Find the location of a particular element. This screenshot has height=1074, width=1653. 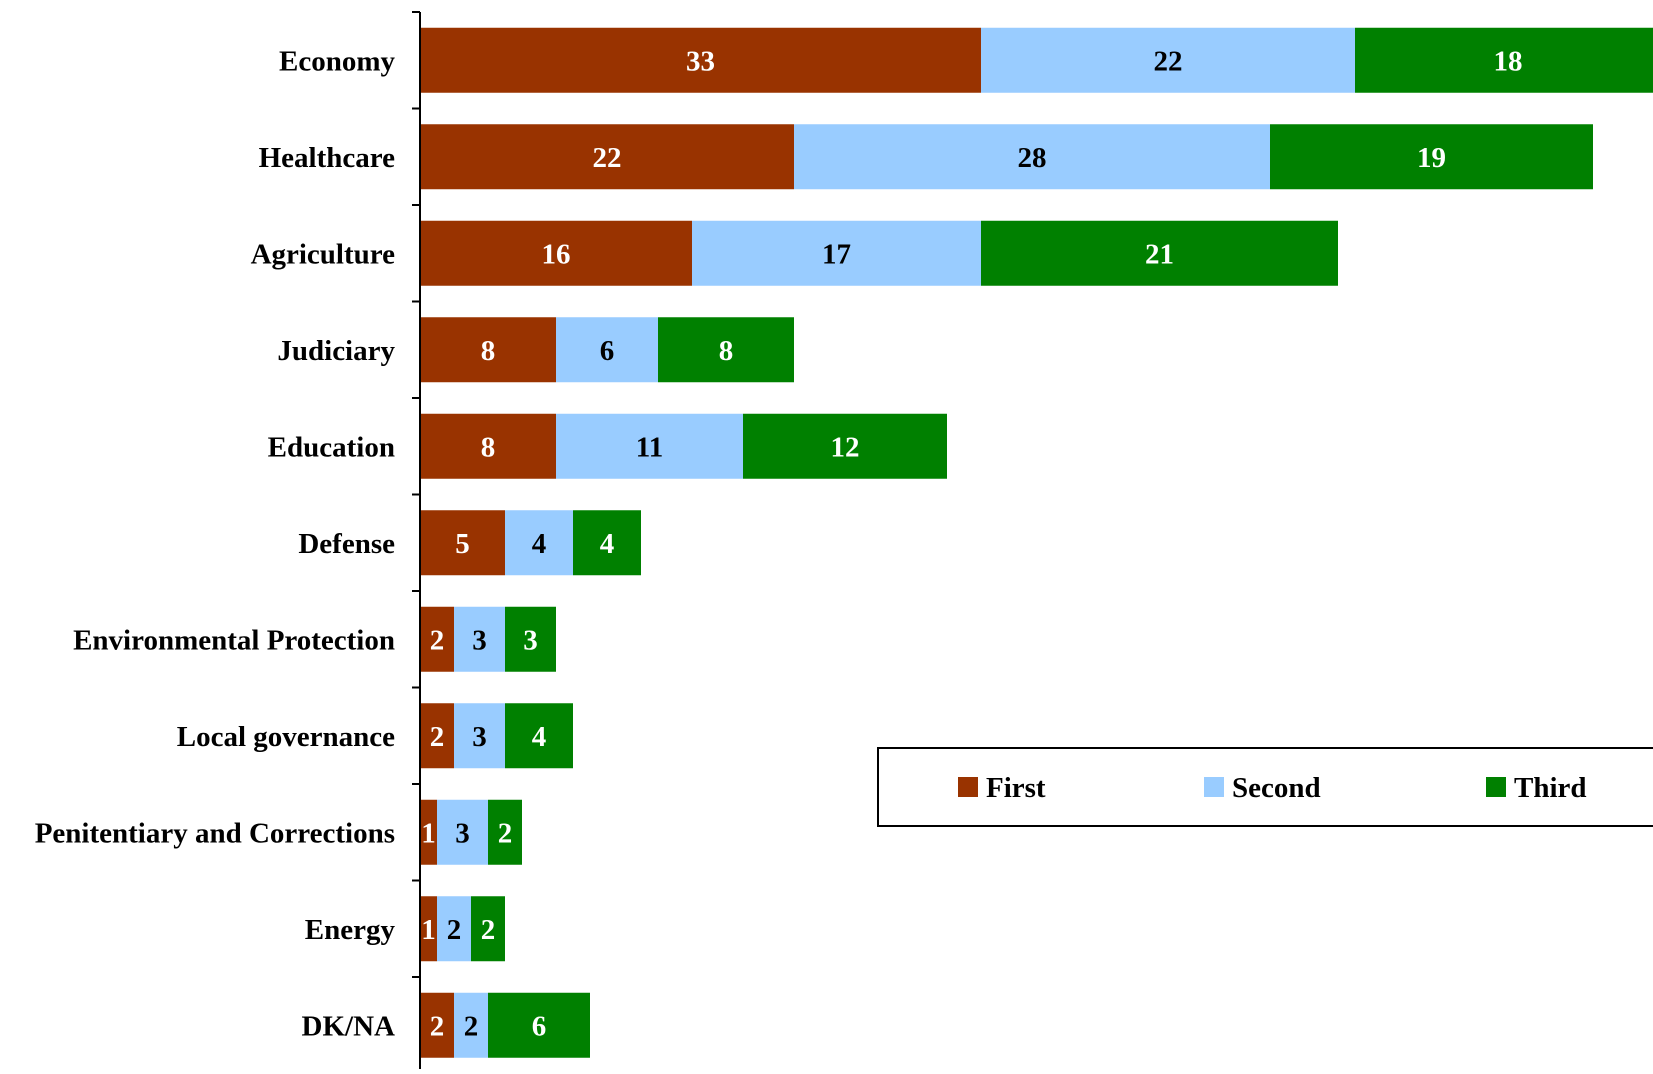

data-label: 16 is located at coordinates (556, 254).